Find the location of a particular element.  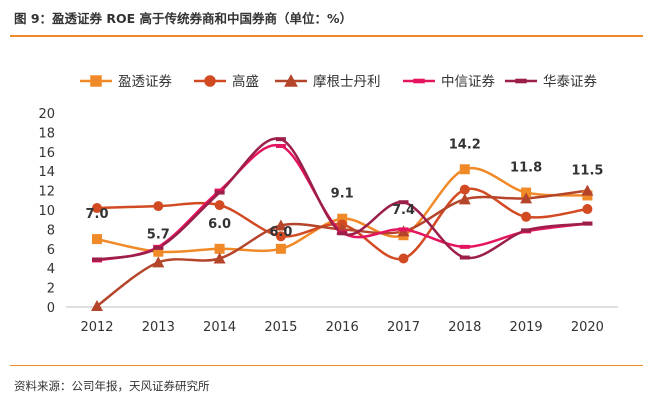

legend: 盈透证券 高盛 摩根士丹利 中信证券 华泰证券 is located at coordinates (338, 81).